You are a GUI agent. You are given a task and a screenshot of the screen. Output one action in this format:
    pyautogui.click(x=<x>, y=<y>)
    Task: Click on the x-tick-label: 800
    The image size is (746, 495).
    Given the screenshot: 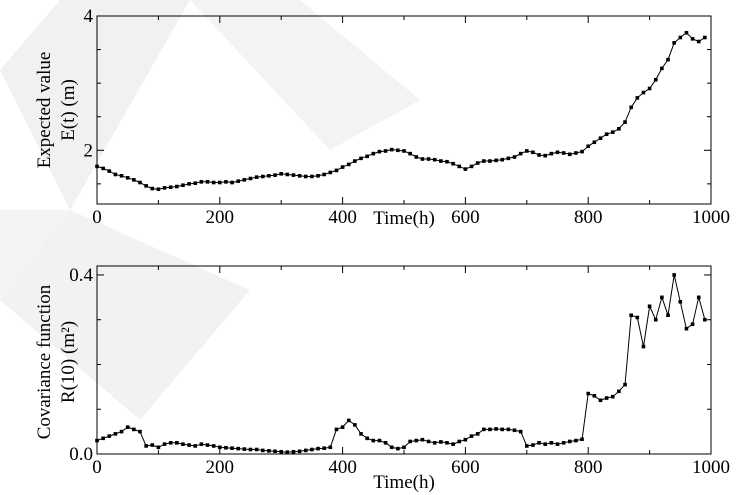 What is the action you would take?
    pyautogui.click(x=588, y=217)
    